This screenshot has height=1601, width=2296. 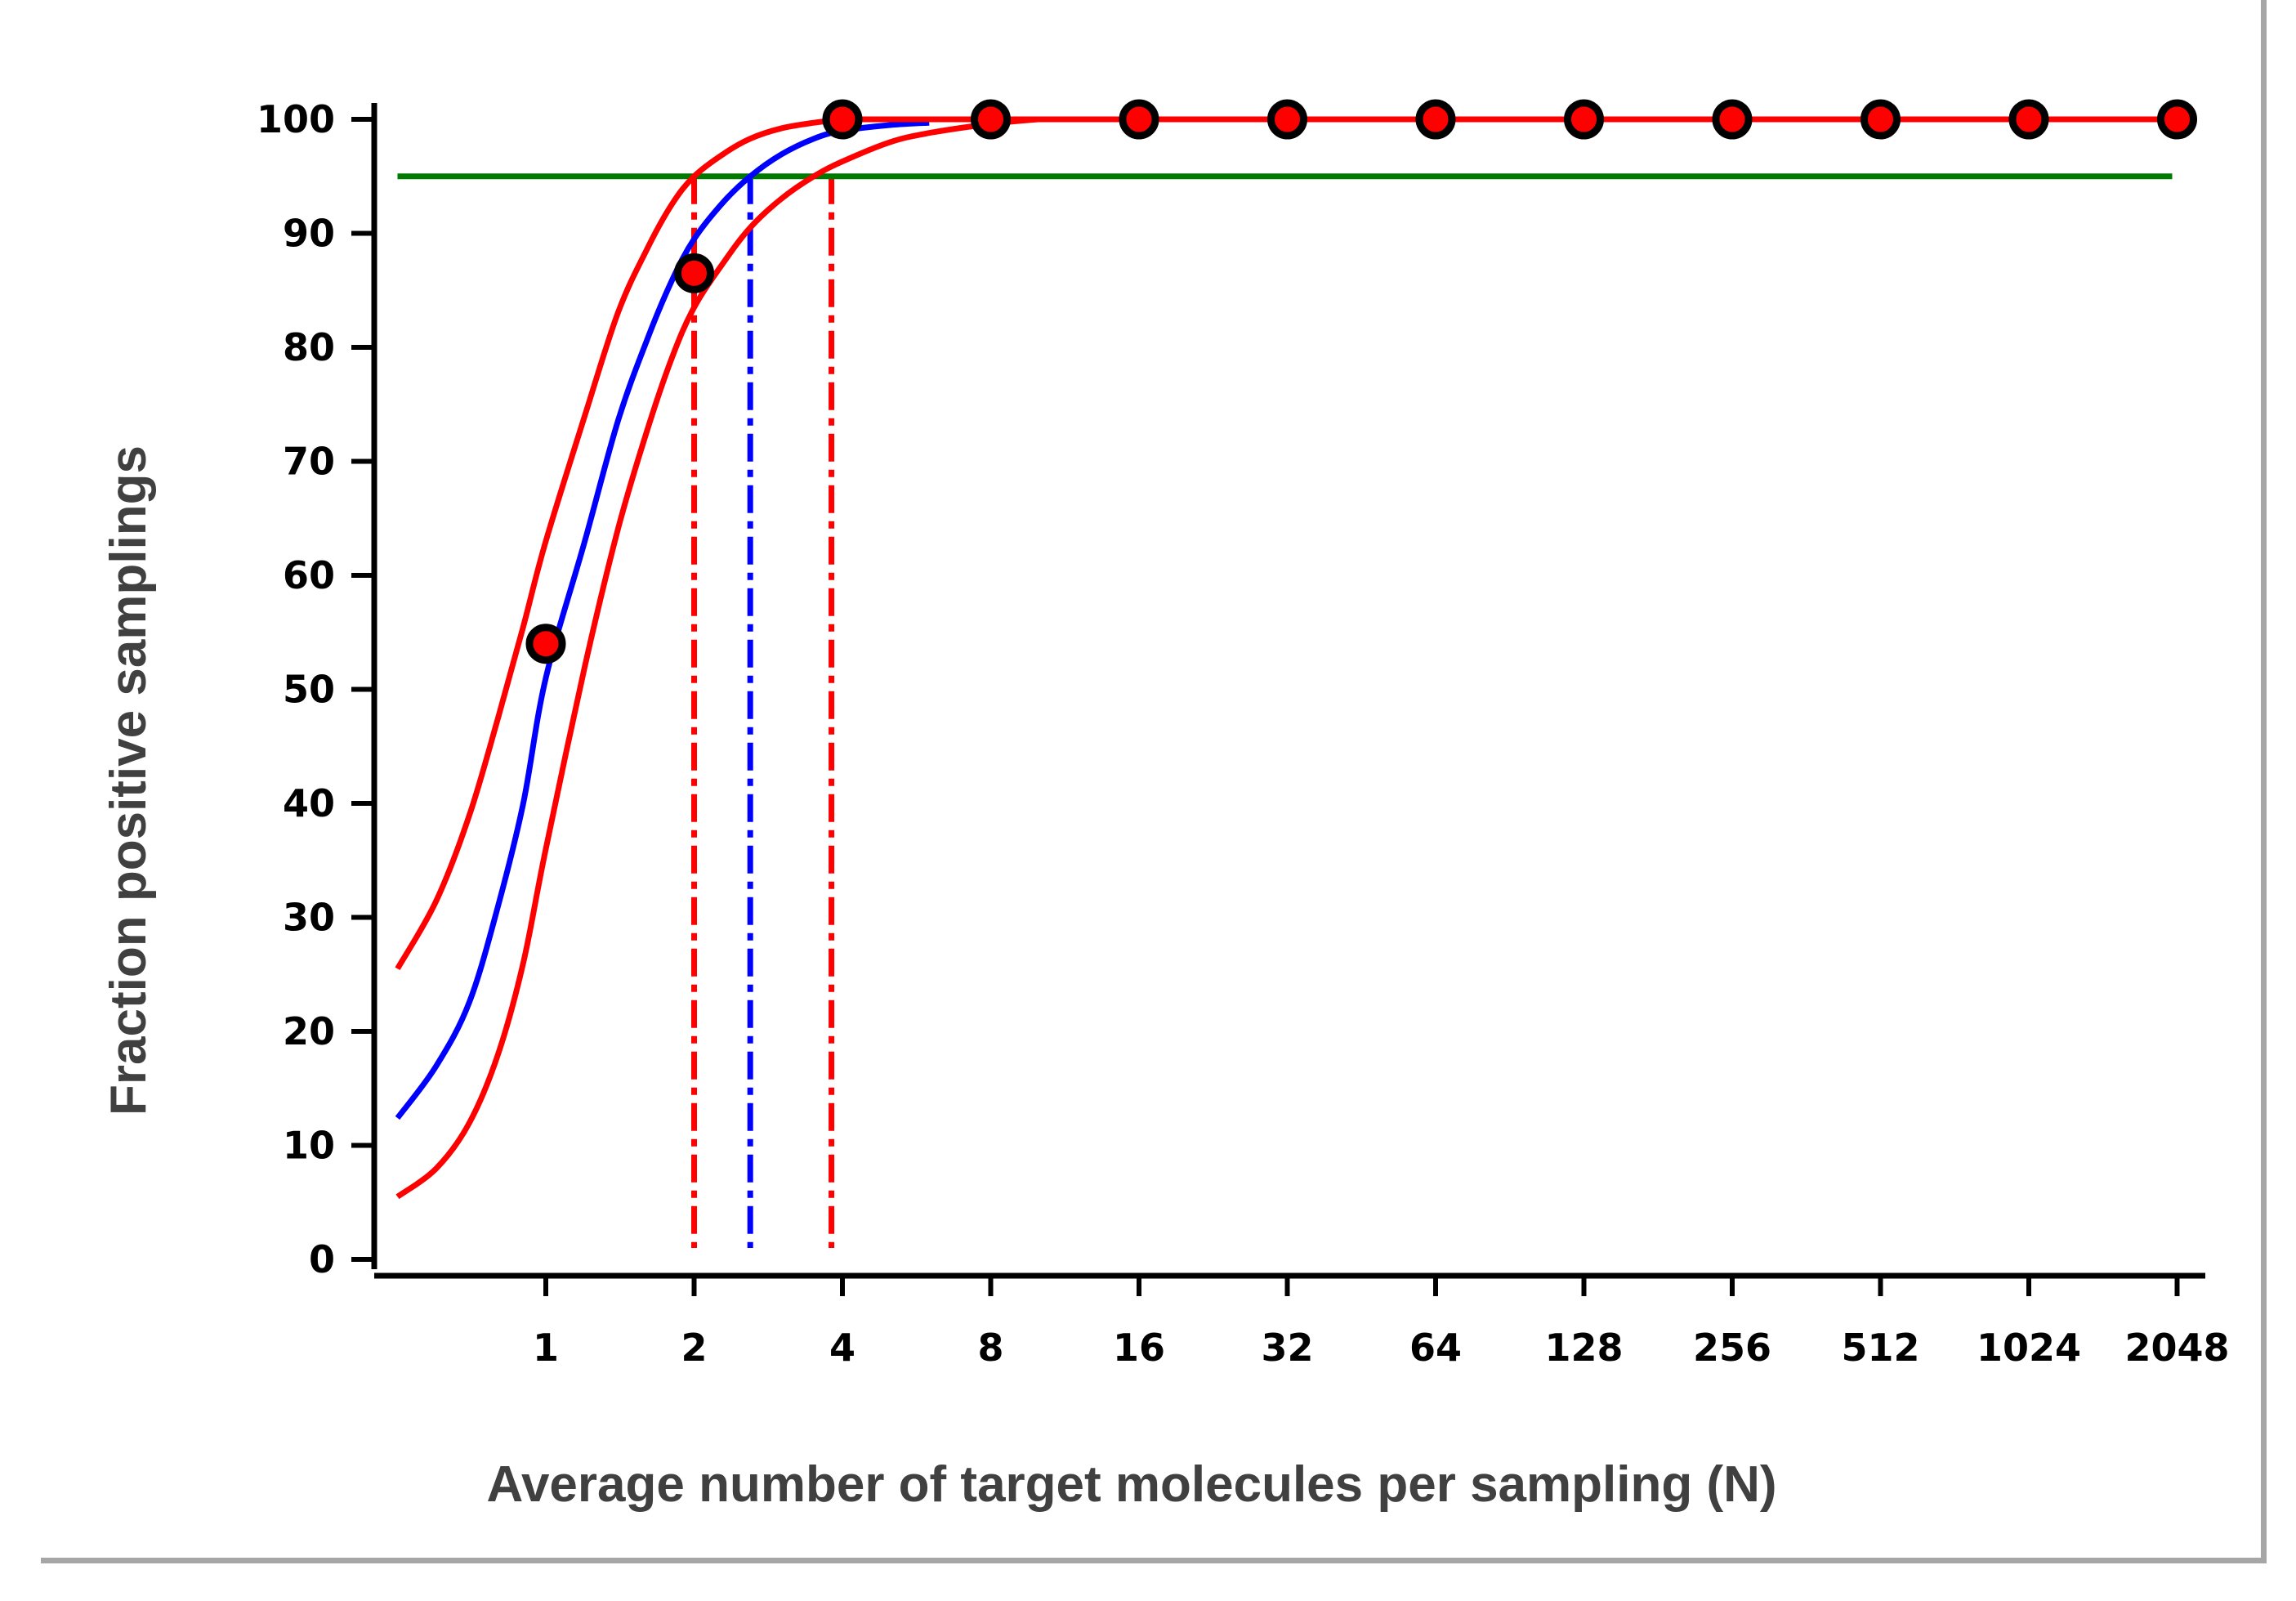 What do you see at coordinates (990, 1348) in the screenshot?
I see `x-tick-label: 8` at bounding box center [990, 1348].